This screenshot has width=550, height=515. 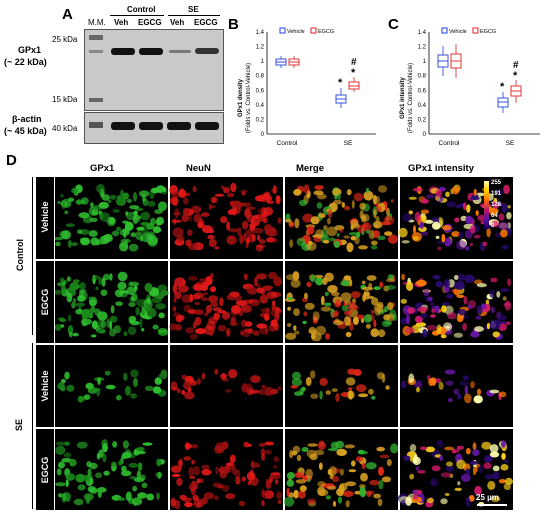 What do you see at coordinates (260, 48) in the screenshot?
I see `panel-b-ytick-2: 1.2` at bounding box center [260, 48].